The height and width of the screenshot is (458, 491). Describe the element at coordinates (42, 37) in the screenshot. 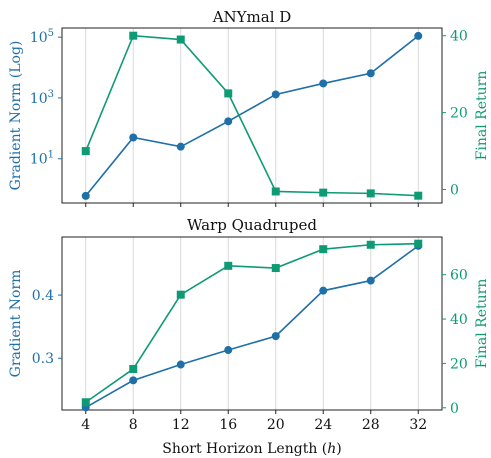

I see `left-tick-label: 10⁵` at that location.